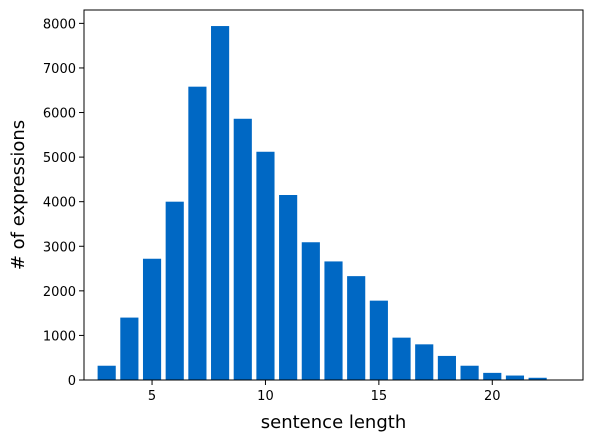 The width and height of the screenshot is (593, 442). Describe the element at coordinates (59, 336) in the screenshot. I see `y-tick-label: 1000` at that location.